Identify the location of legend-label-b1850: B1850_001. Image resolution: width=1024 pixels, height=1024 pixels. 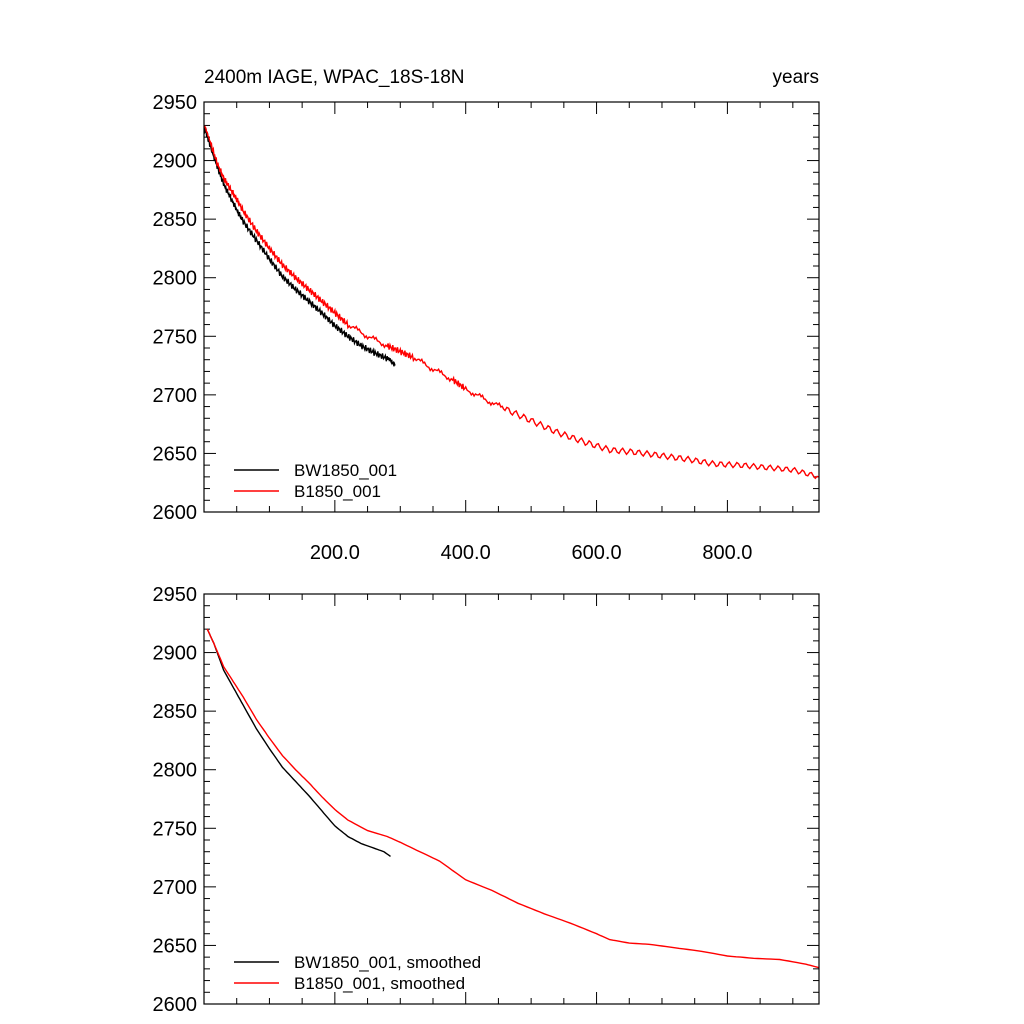
(337, 491).